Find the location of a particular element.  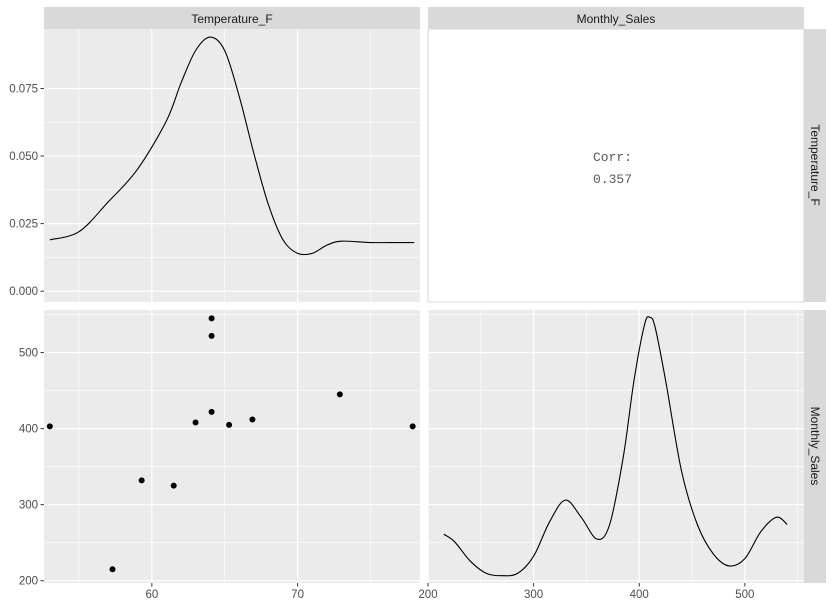

y-tick-label-density: 0.075 is located at coordinates (23, 89).